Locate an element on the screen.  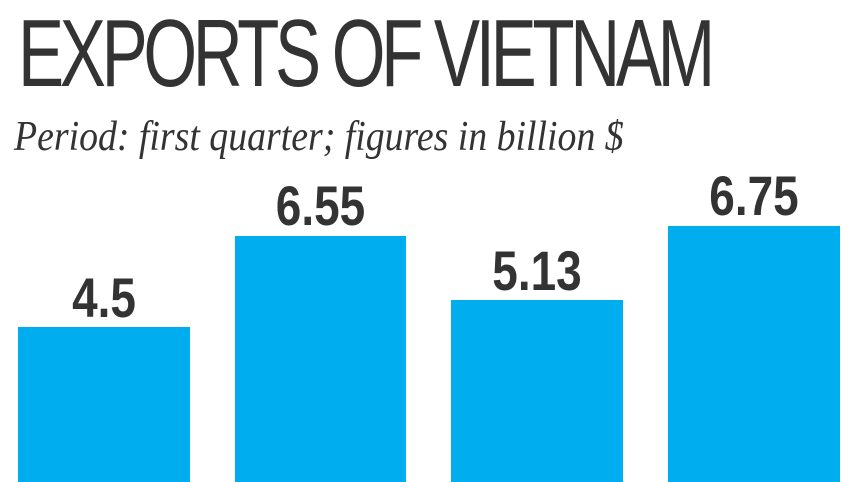
bar-2-value-label: 6.55 is located at coordinates (320, 205).